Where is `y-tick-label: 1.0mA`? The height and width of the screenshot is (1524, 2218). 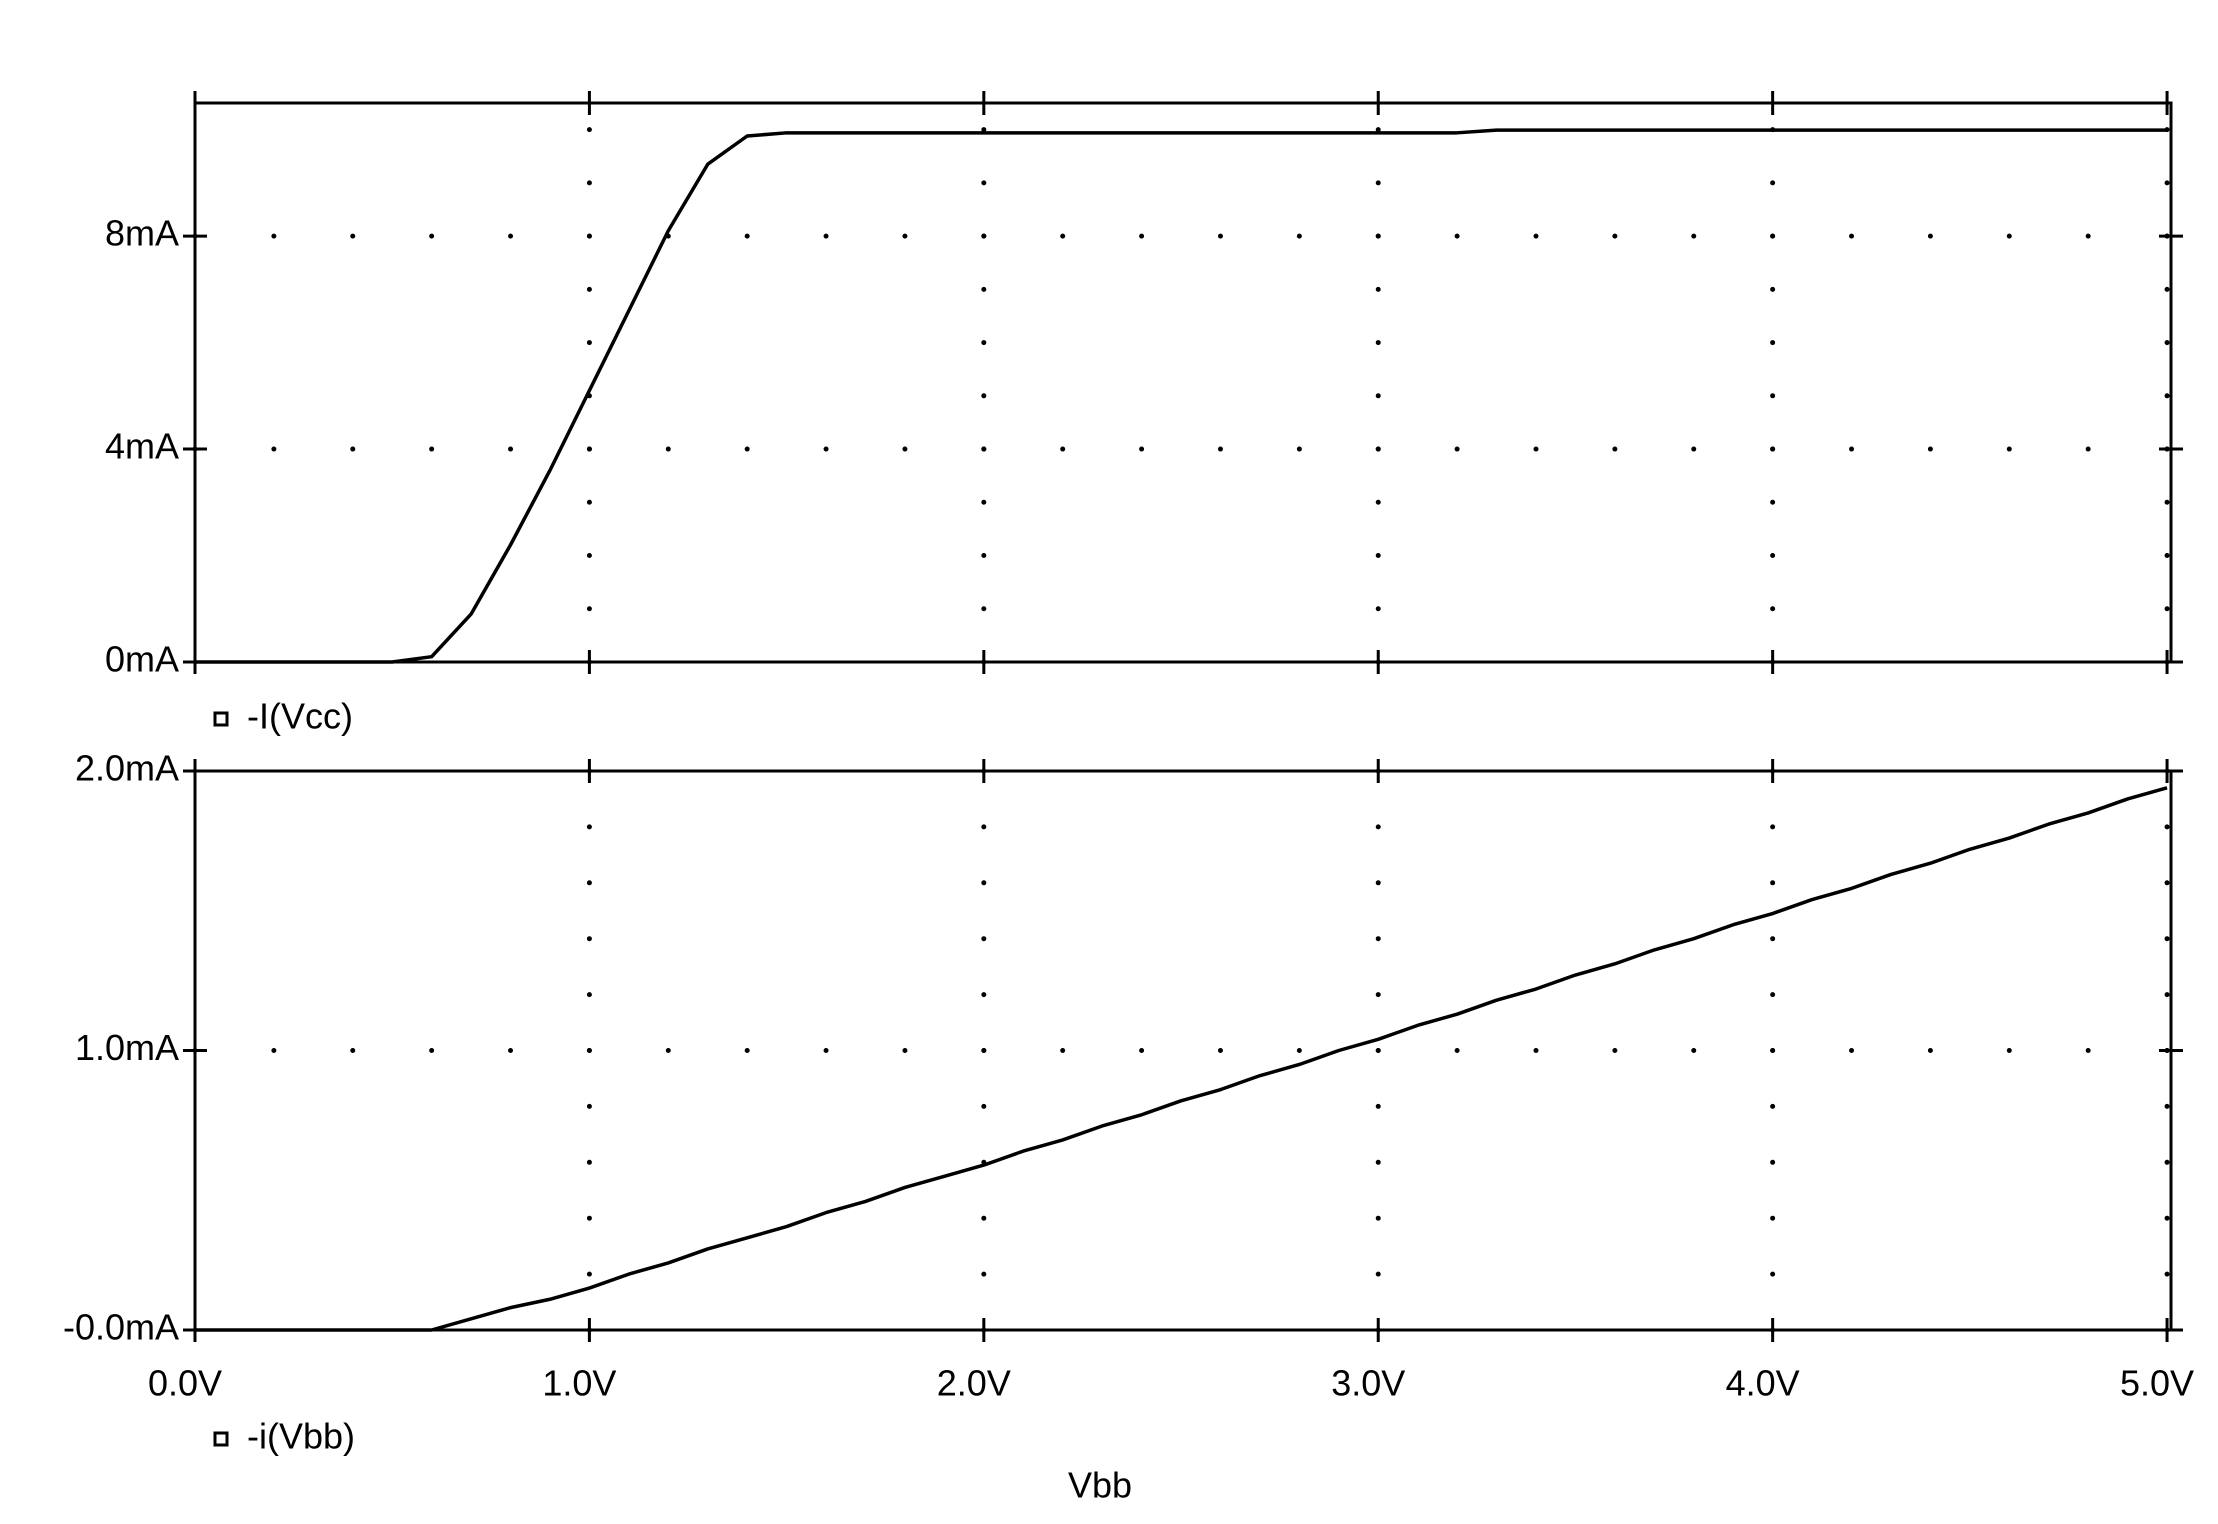 y-tick-label: 1.0mA is located at coordinates (127, 1047).